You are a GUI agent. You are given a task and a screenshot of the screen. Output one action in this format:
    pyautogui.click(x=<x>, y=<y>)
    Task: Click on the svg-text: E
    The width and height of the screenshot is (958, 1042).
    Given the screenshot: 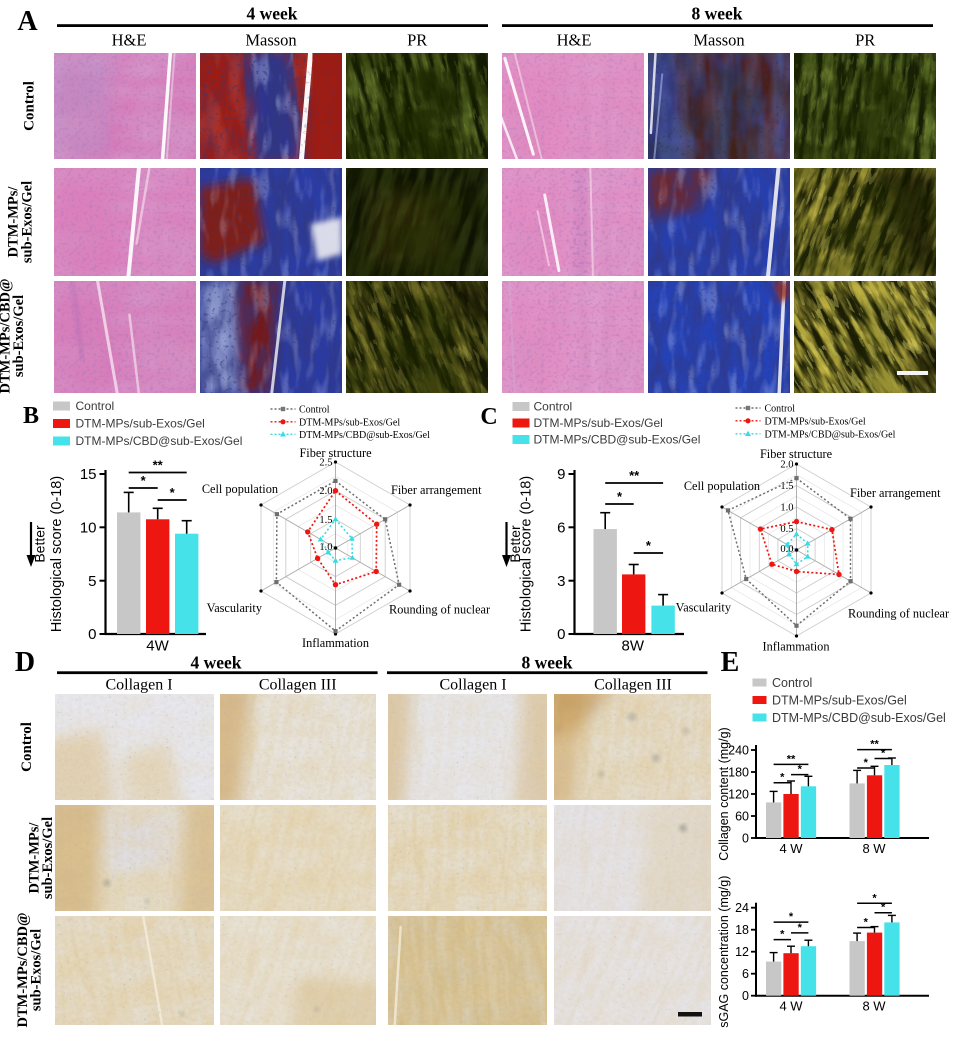 What is the action you would take?
    pyautogui.click(x=730, y=662)
    